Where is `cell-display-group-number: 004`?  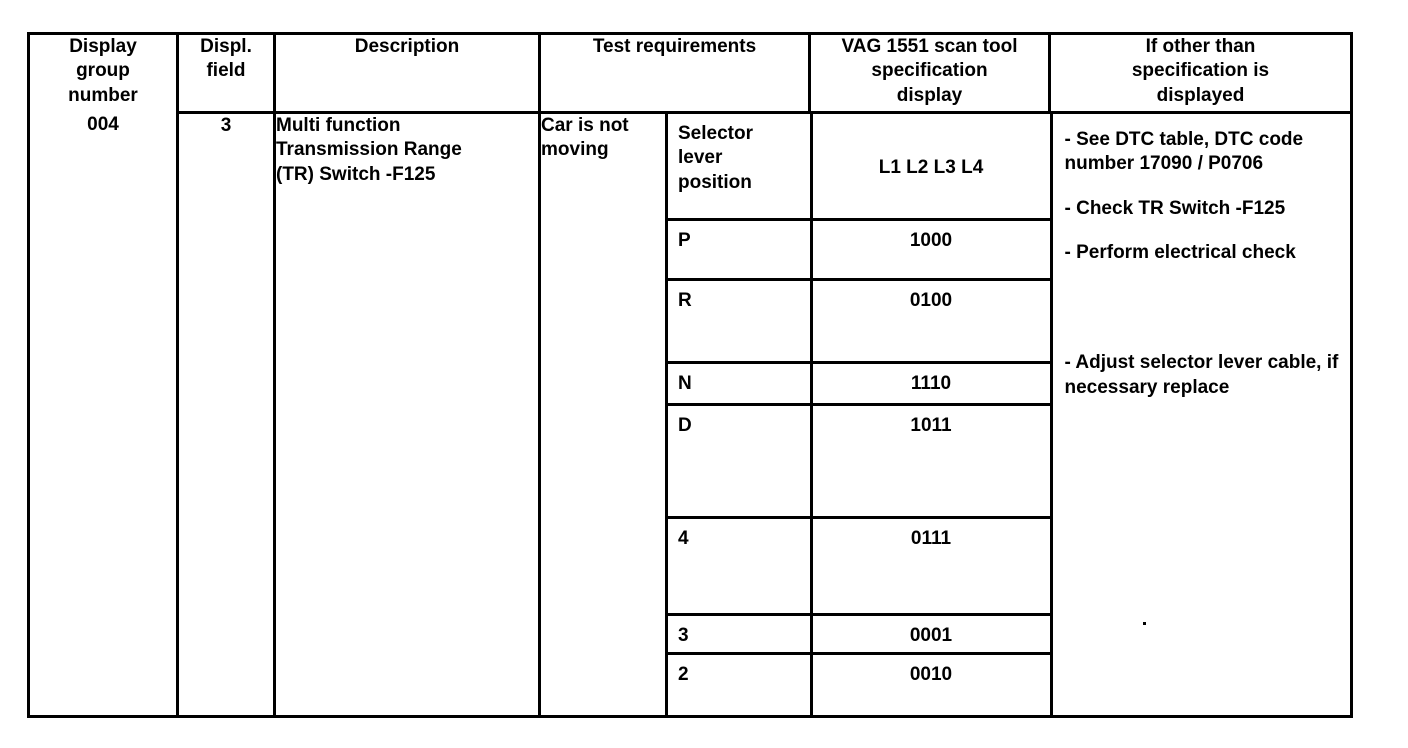
cell-display-group-number: 004 is located at coordinates (103, 414).